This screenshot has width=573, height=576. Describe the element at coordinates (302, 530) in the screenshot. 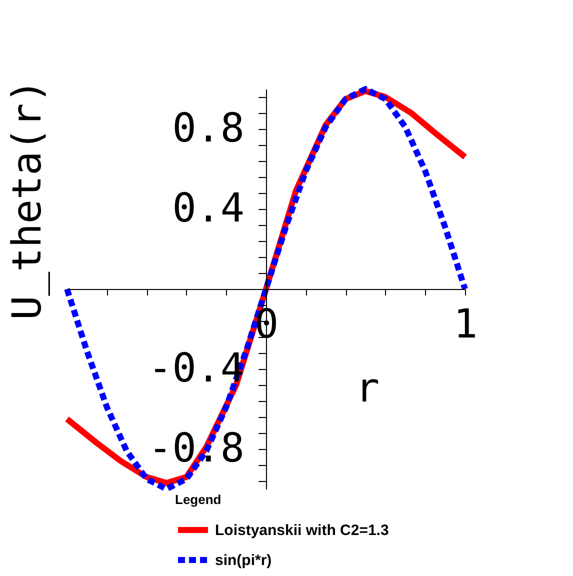

I see `legend-label: Loistyanskii with C2=1.3` at that location.